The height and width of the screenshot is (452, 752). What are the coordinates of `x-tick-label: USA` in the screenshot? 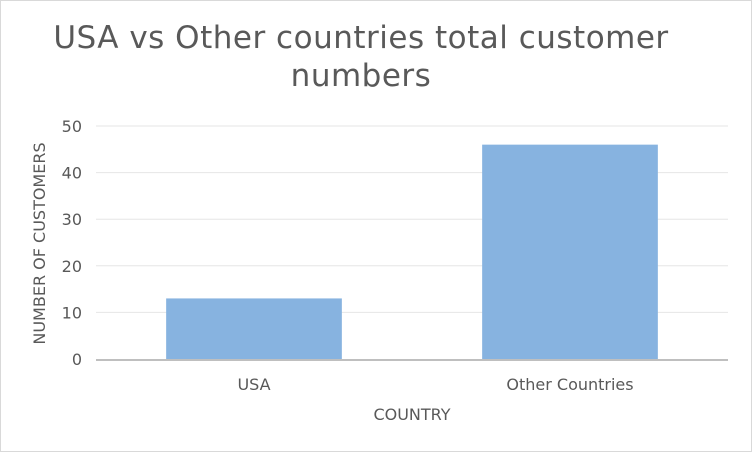 It's located at (253, 384).